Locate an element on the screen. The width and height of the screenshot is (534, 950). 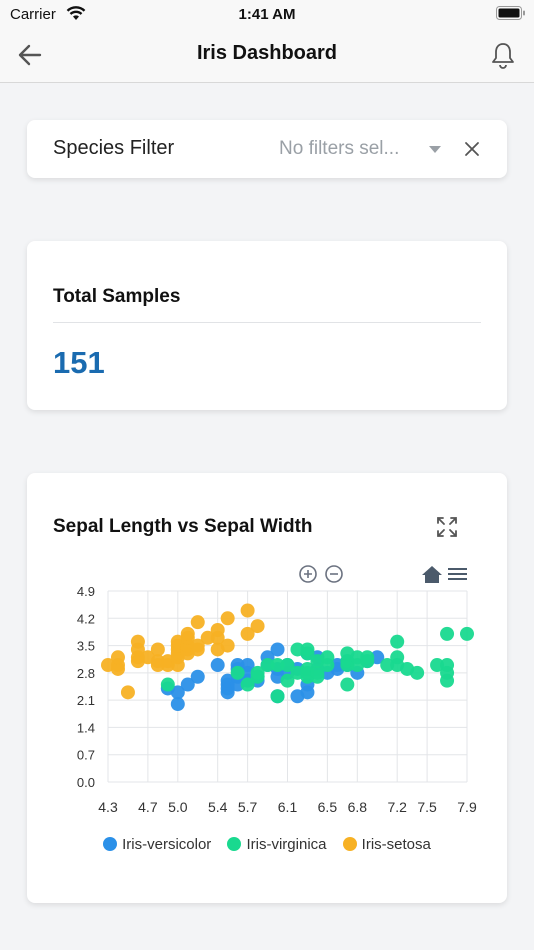
carrier-label: Carrier is located at coordinates (33, 14).